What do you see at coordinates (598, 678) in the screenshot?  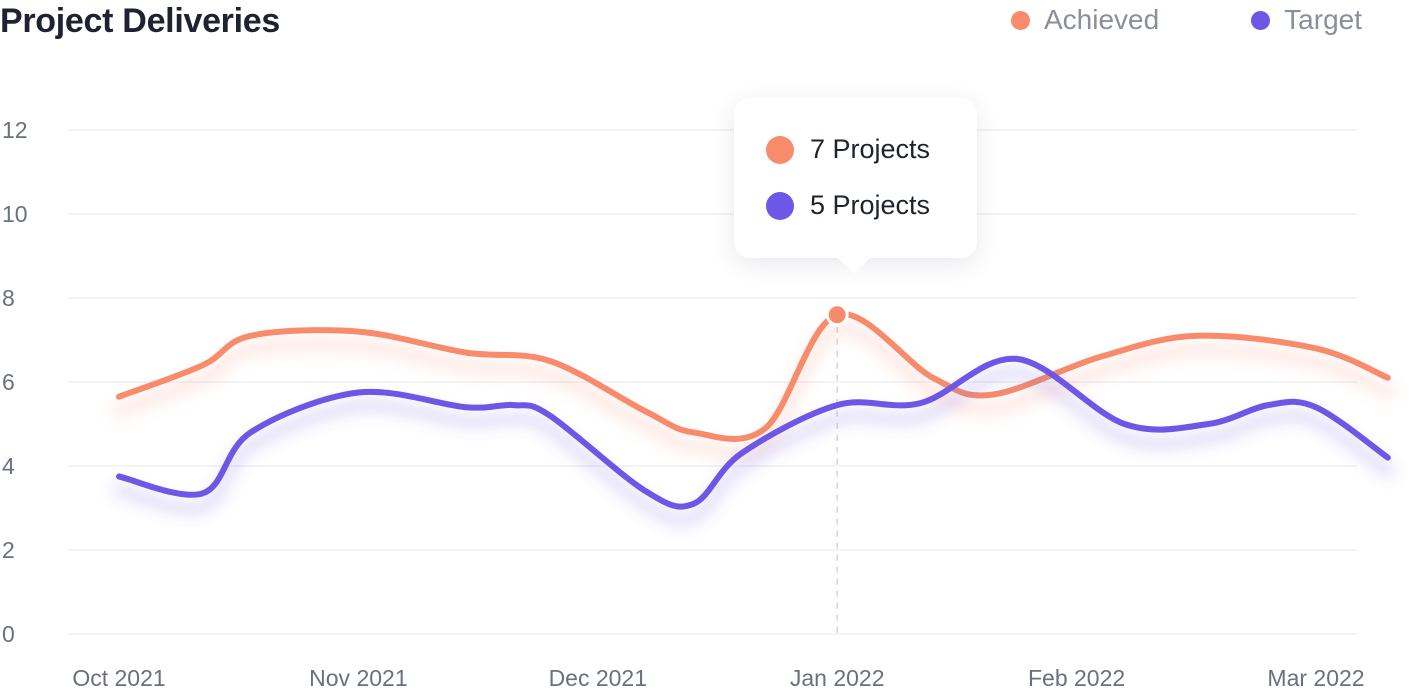 I see `x-tick-label: Dec 2021` at bounding box center [598, 678].